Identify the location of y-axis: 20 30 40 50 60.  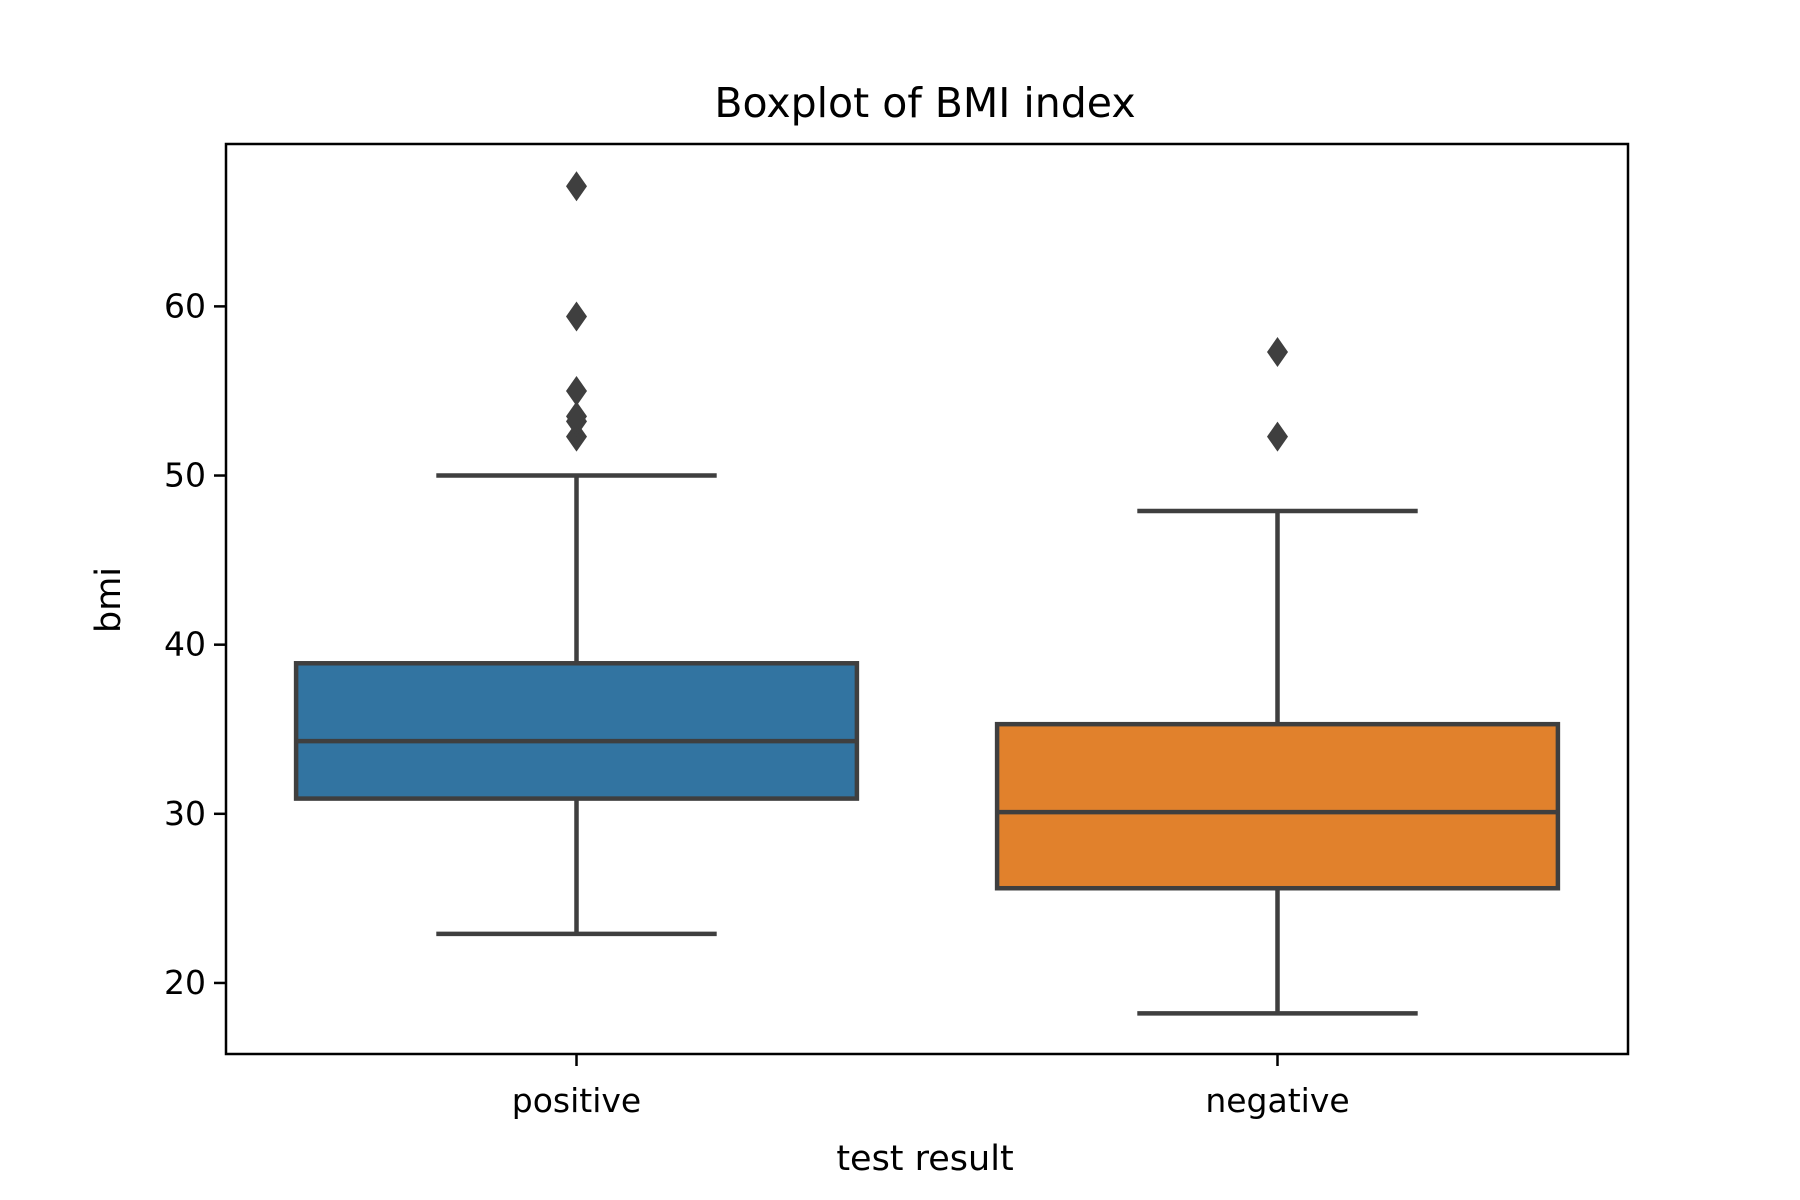
(195, 644).